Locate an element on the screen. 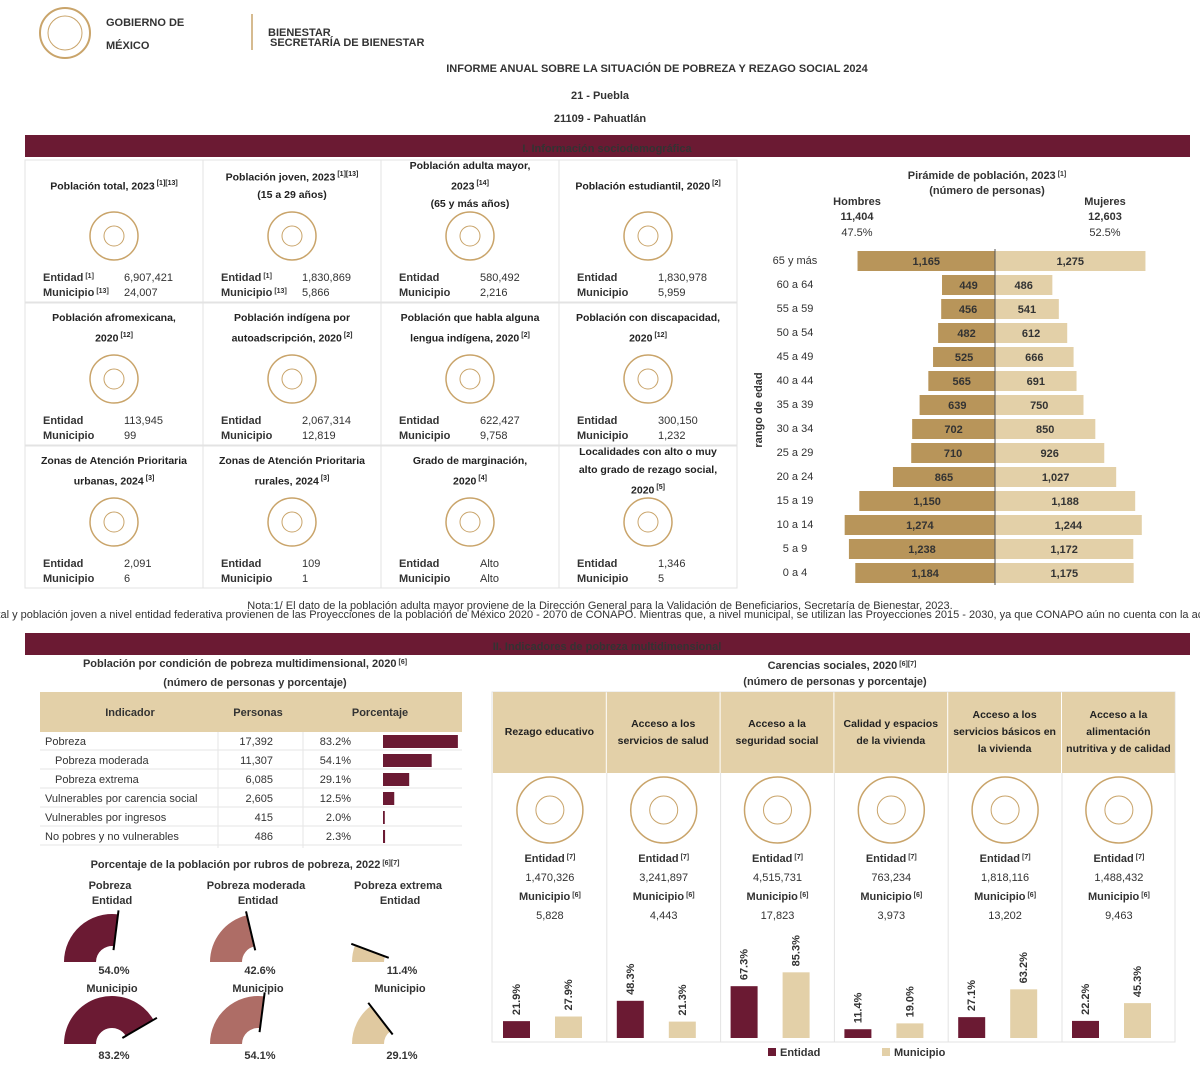 The width and height of the screenshot is (1200, 1066). municipio-value: 17,823 is located at coordinates (778, 916).